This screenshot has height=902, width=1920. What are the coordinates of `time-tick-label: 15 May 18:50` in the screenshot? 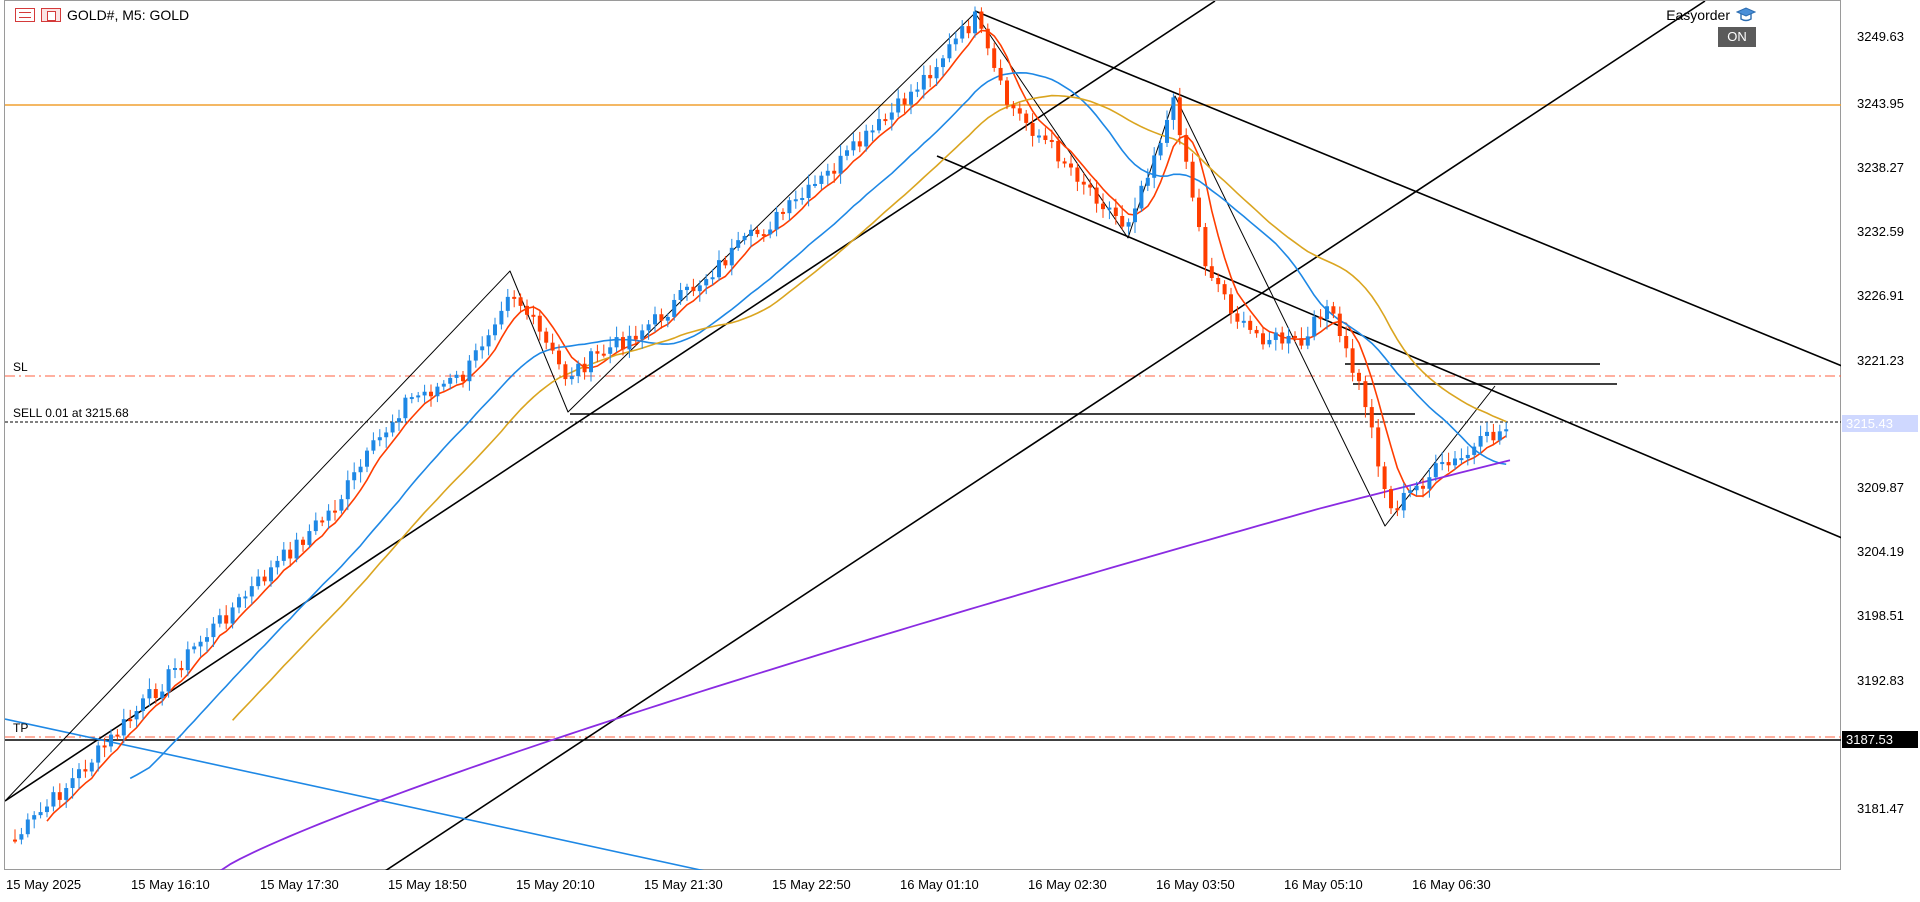 It's located at (427, 884).